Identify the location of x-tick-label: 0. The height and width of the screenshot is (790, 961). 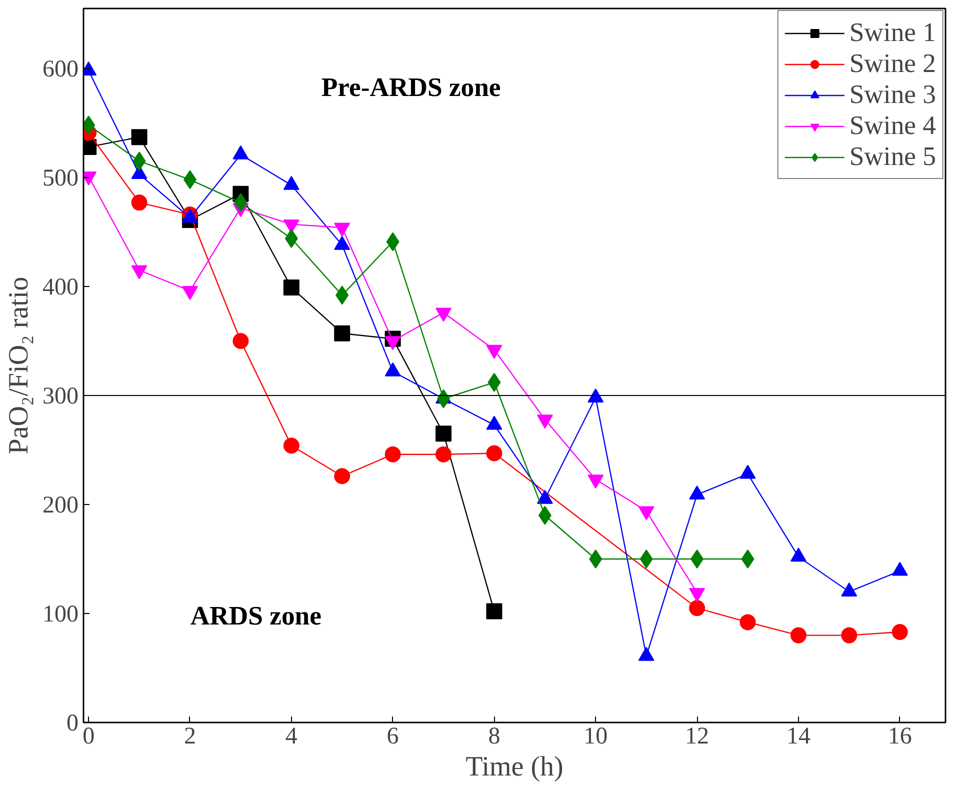
(88, 737).